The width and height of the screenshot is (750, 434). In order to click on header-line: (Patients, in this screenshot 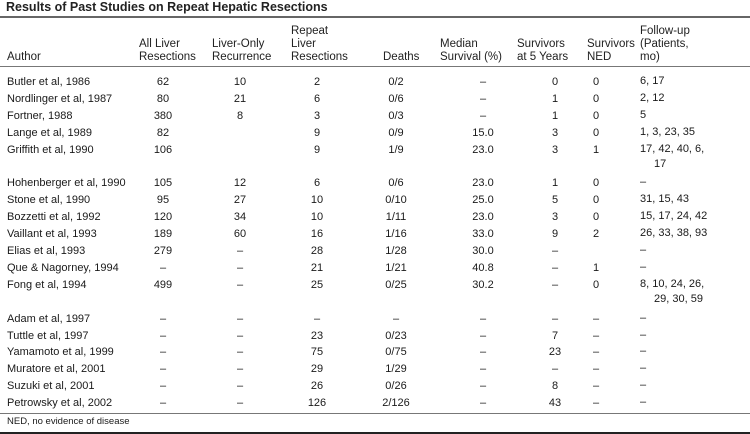, I will do `click(664, 44)`.